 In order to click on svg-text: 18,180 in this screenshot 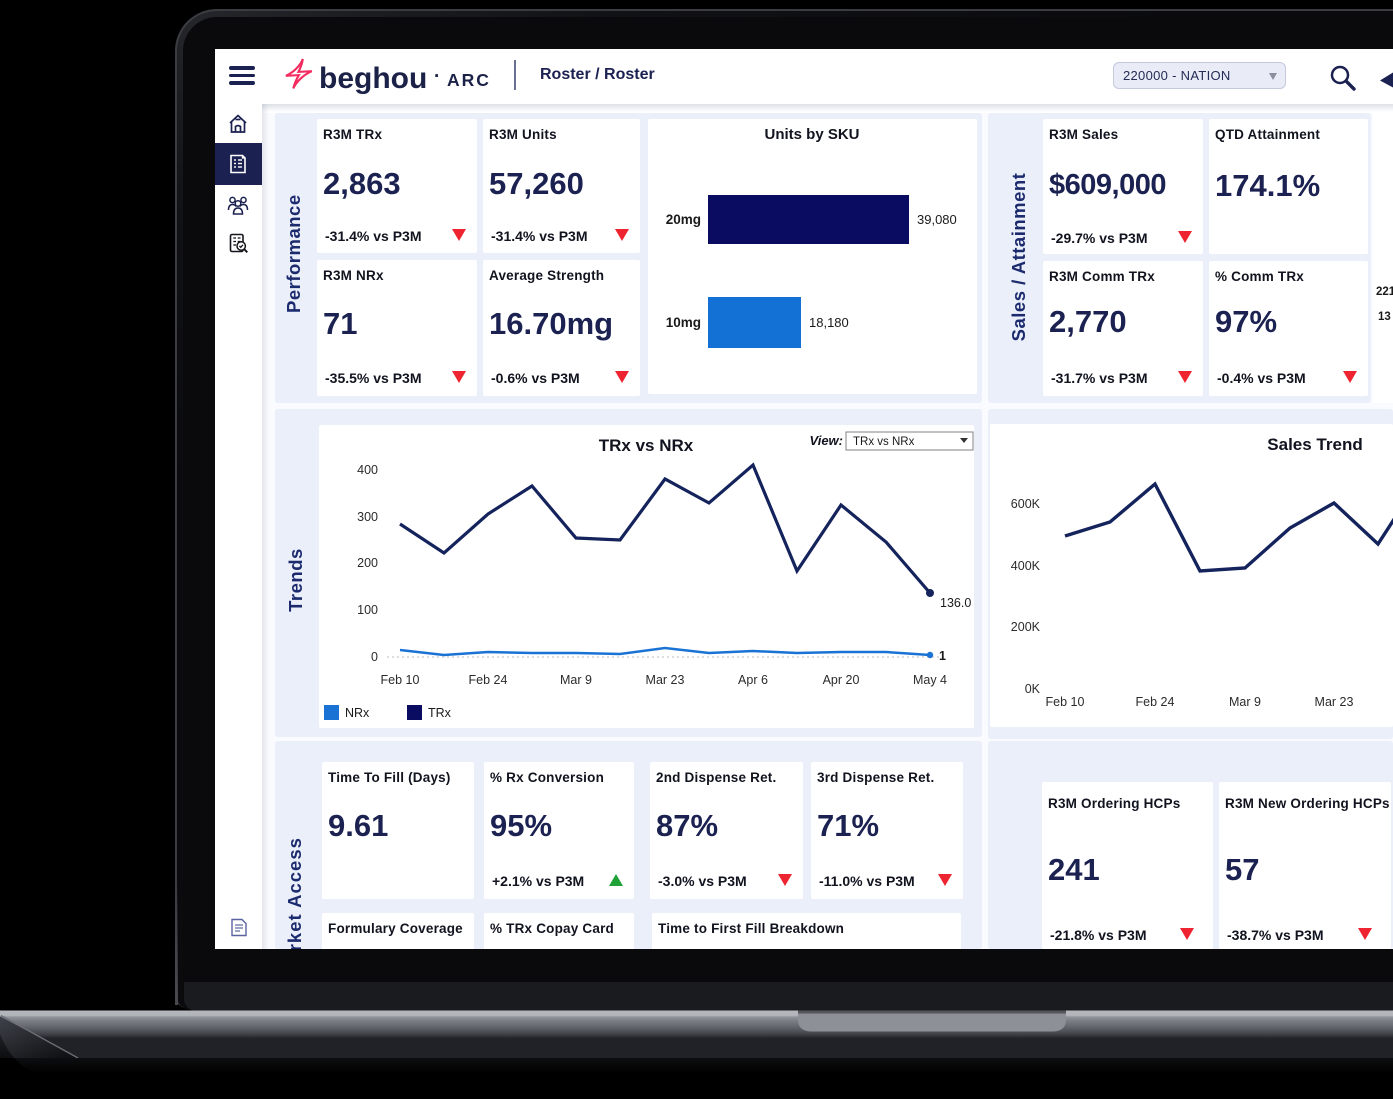, I will do `click(829, 322)`.